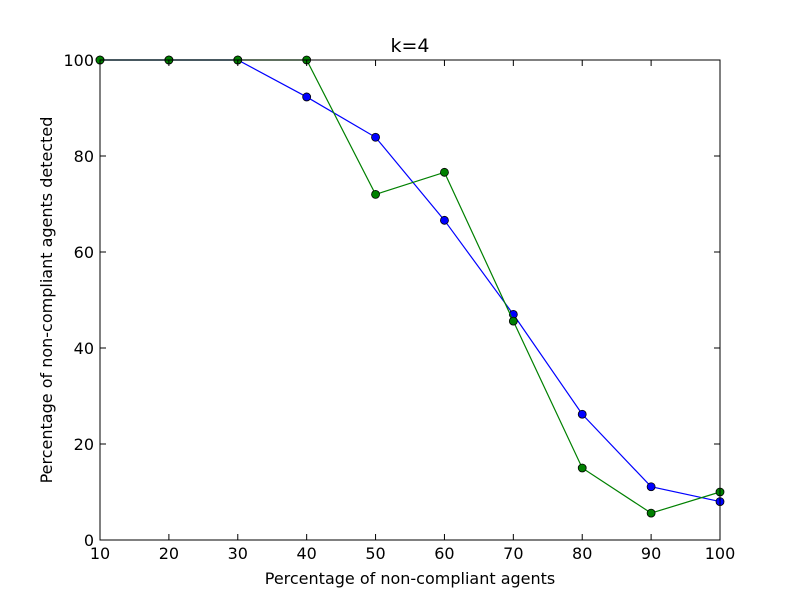  Describe the element at coordinates (78, 60) in the screenshot. I see `y-tick-label: 100` at that location.